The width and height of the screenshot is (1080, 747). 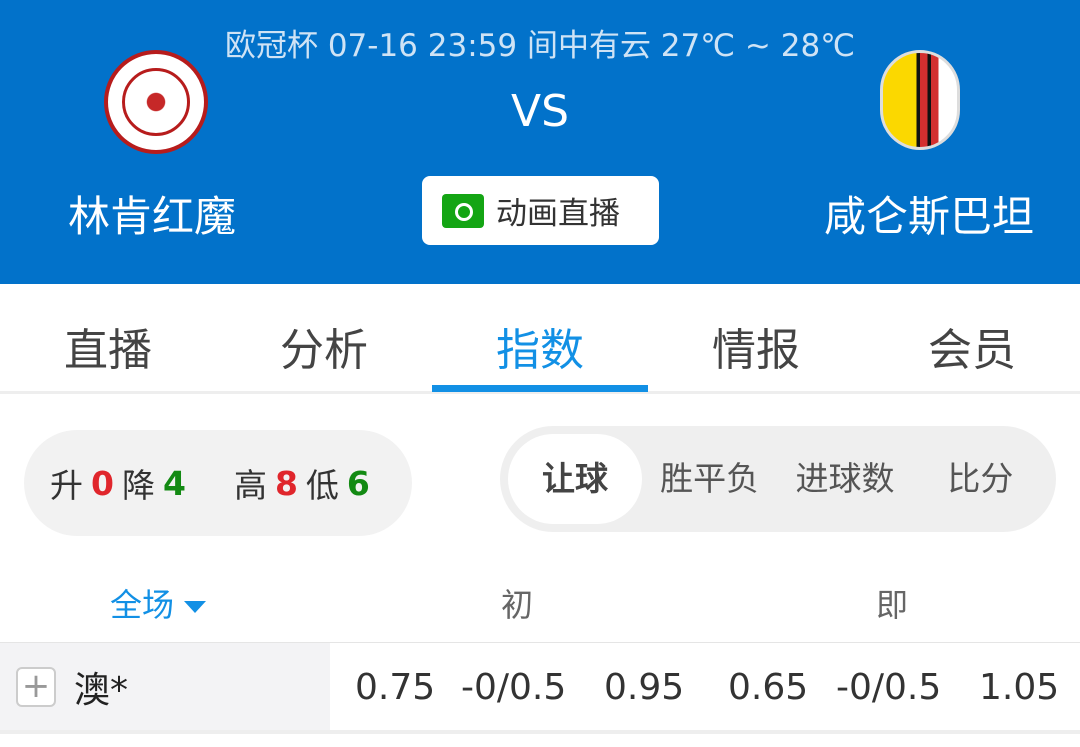 What do you see at coordinates (972, 350) in the screenshot?
I see `tab-member: 会员` at bounding box center [972, 350].